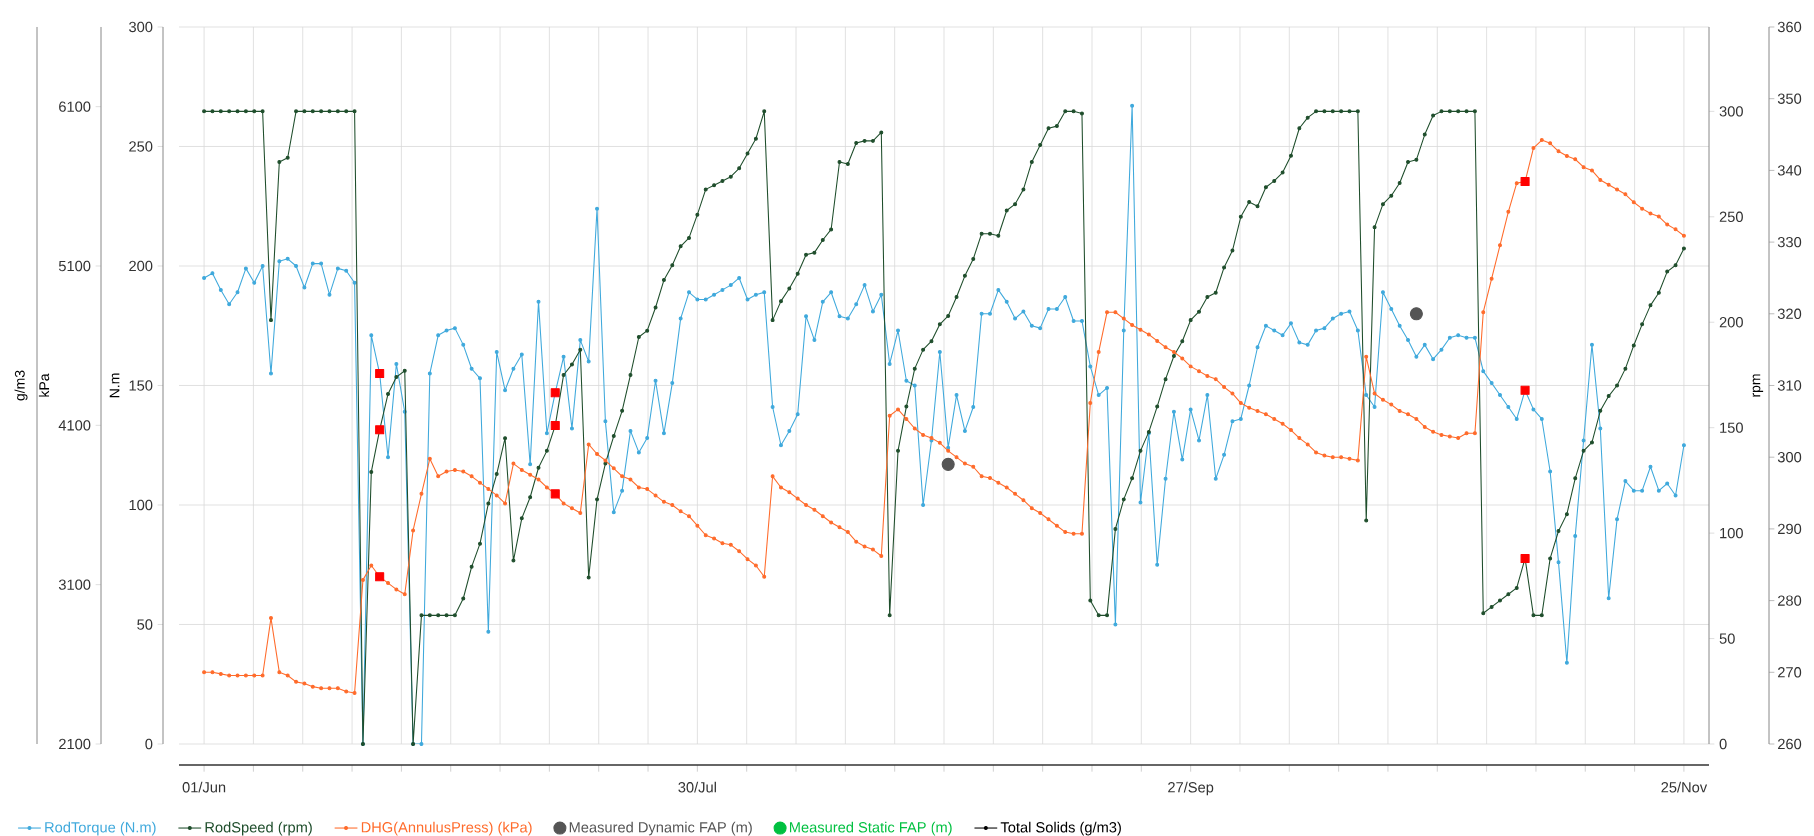  I want to click on legend-label: Total Solids (g/m3), so click(1060, 828).